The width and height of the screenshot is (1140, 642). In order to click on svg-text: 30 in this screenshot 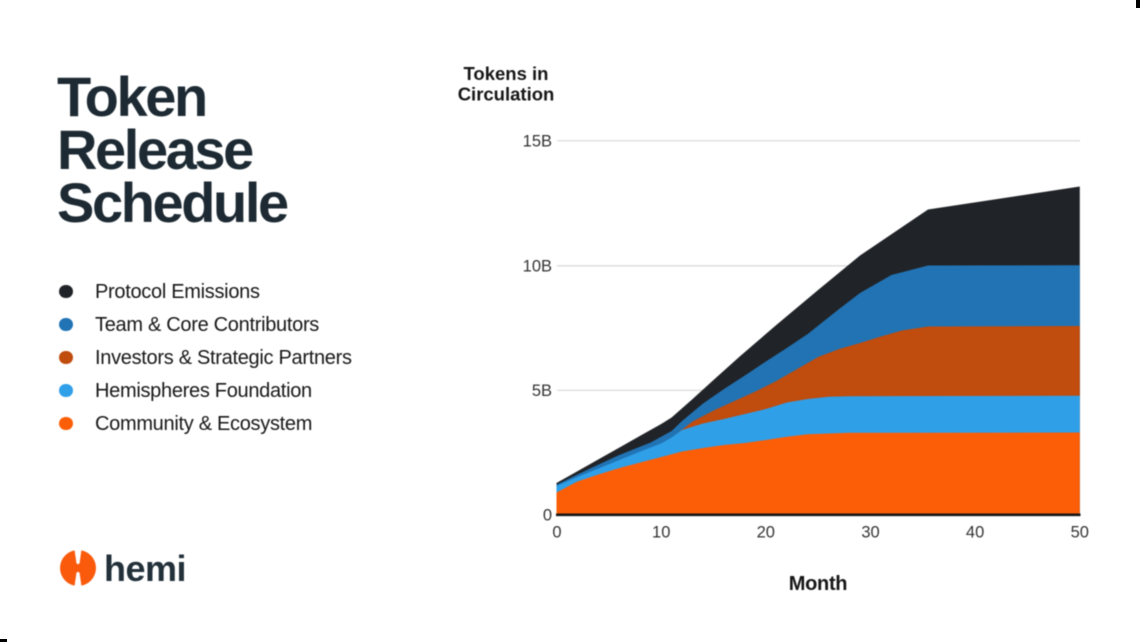, I will do `click(870, 533)`.